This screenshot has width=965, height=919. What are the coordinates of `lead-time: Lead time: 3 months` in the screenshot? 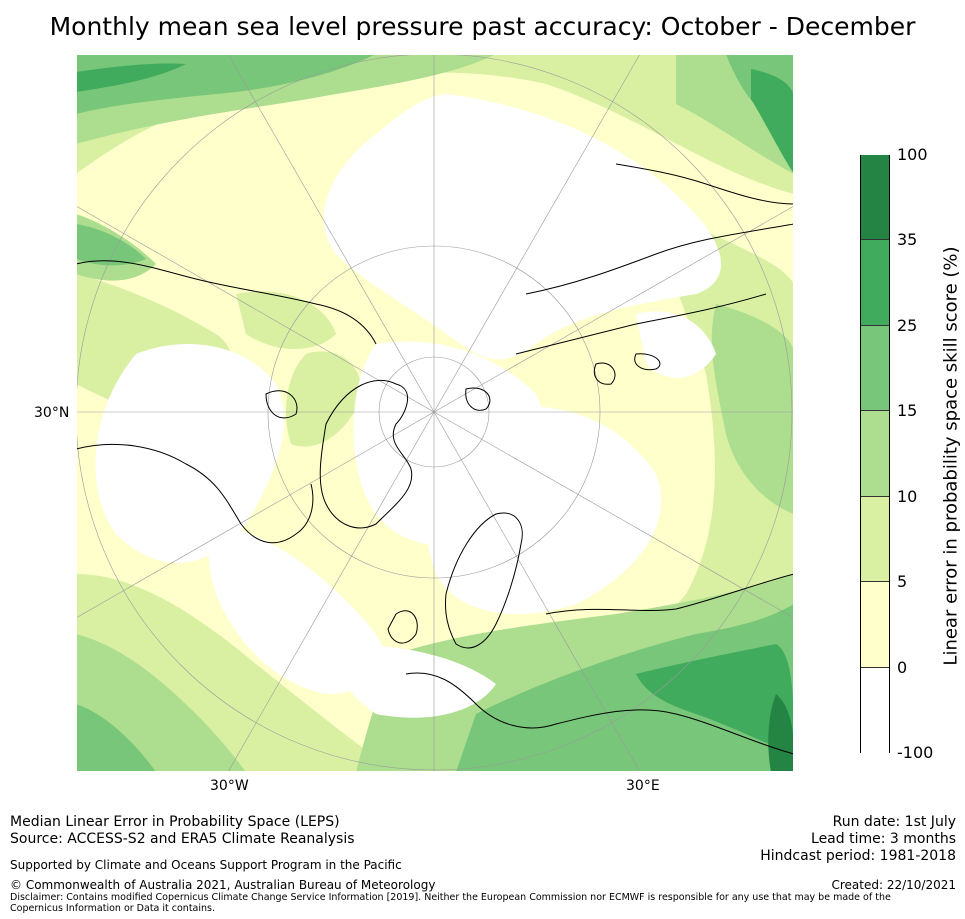 It's located at (883, 839).